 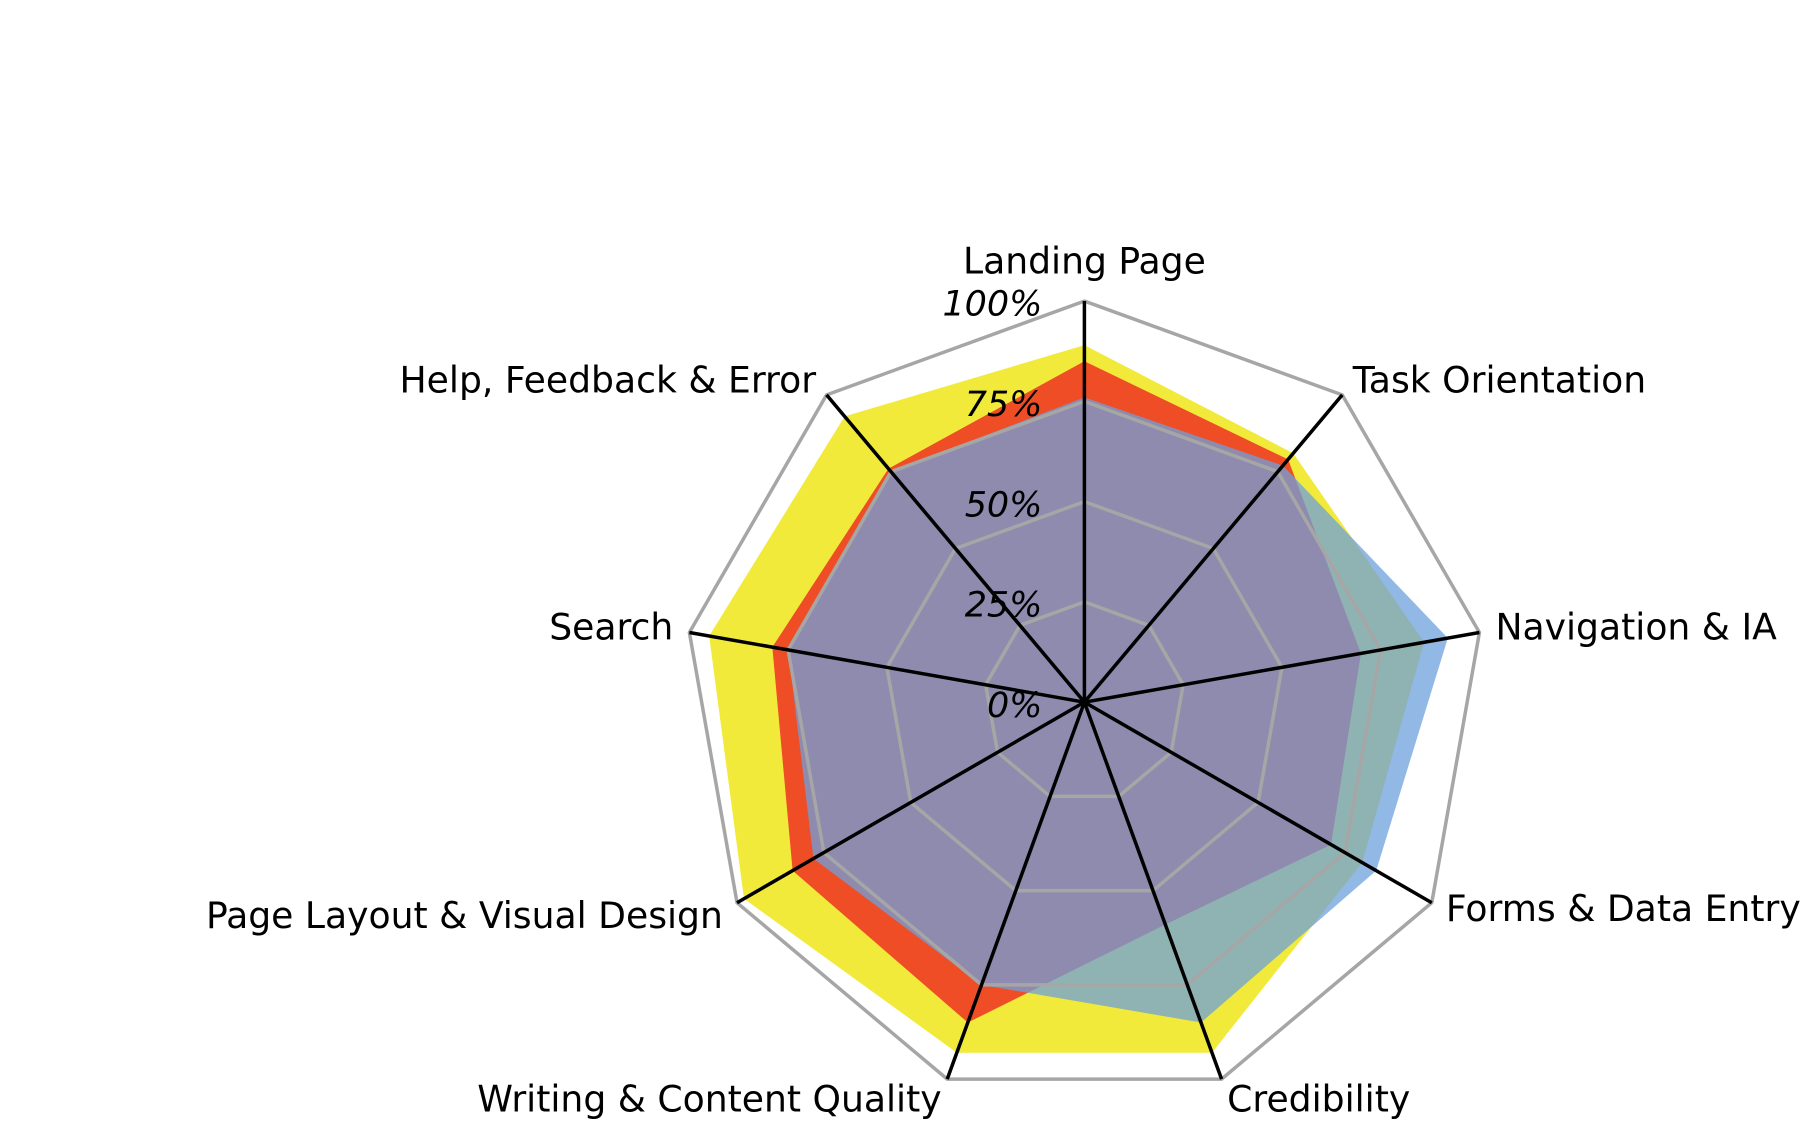 What do you see at coordinates (608, 379) in the screenshot?
I see `category-label: Help, Feedback & Error` at bounding box center [608, 379].